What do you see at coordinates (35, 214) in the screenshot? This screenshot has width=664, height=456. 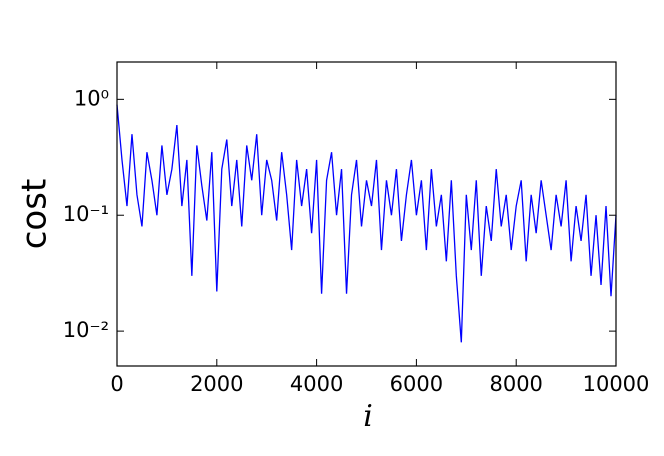 I see `y-axis-label: cost` at bounding box center [35, 214].